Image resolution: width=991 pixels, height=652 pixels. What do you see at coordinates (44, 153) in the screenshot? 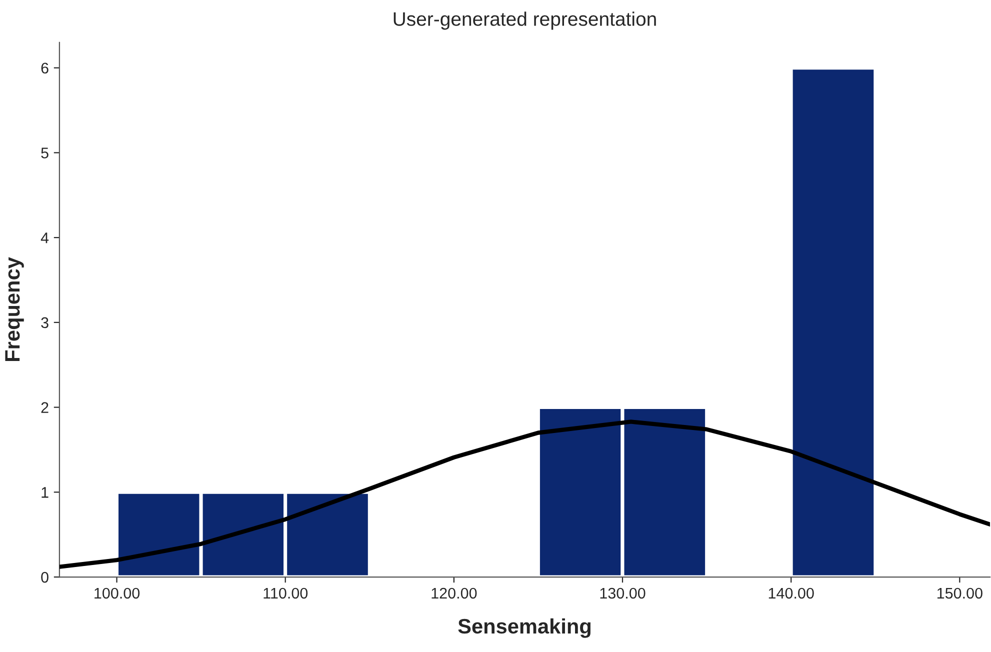
I see `y-tick-label: 5` at bounding box center [44, 153].